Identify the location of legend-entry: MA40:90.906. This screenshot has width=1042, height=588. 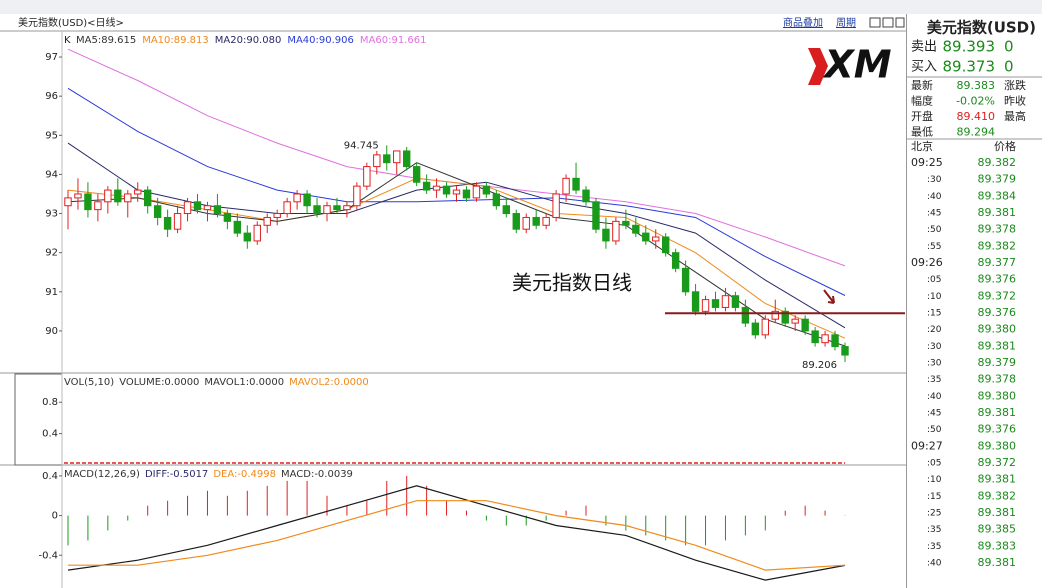
(320, 40).